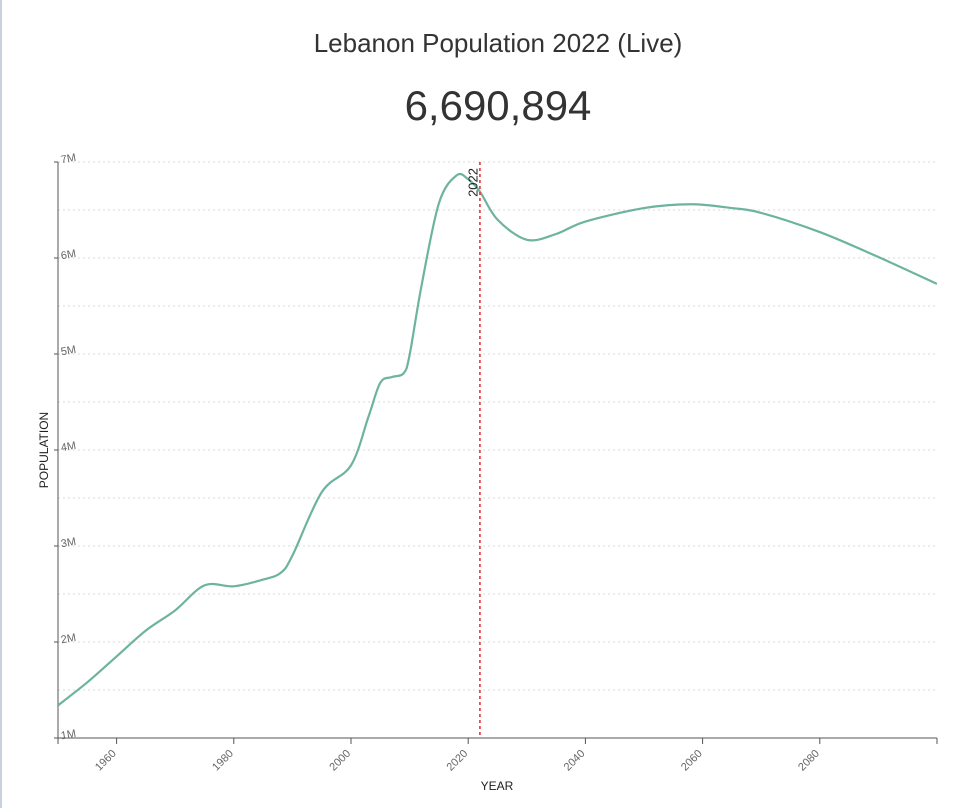 Image resolution: width=960 pixels, height=808 pixels. What do you see at coordinates (497, 786) in the screenshot?
I see `x-axis-title: YEAR` at bounding box center [497, 786].